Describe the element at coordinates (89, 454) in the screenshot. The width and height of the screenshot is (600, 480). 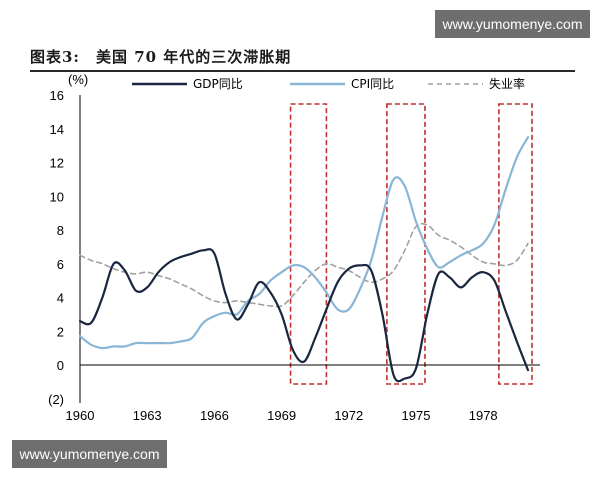
I see `watermark-bottom: www.yumomenye.com` at that location.